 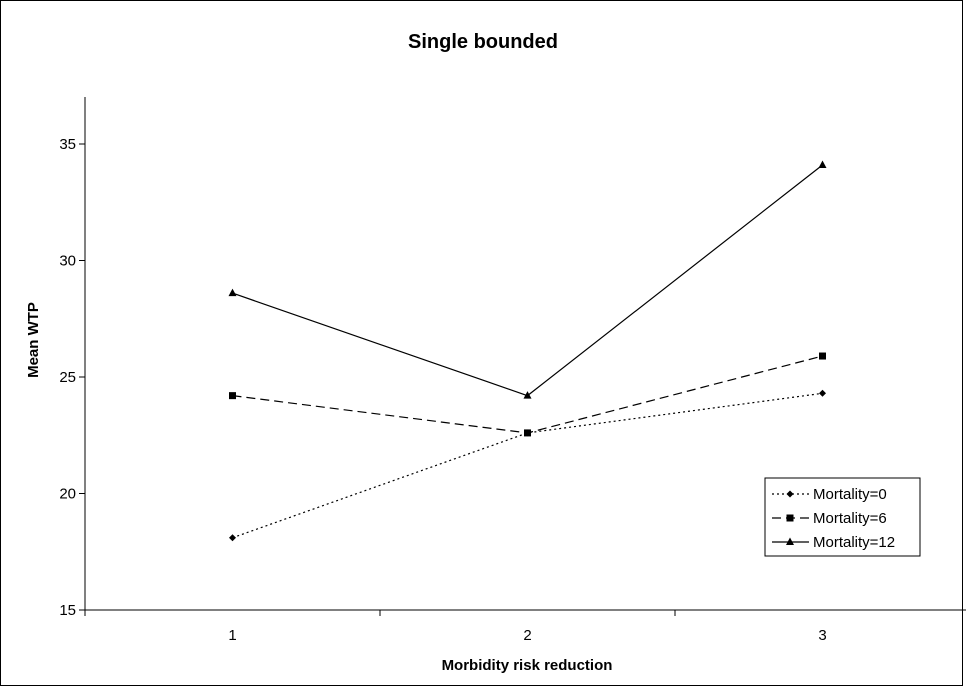 What do you see at coordinates (854, 542) in the screenshot?
I see `legend-label: Mortality=12` at bounding box center [854, 542].